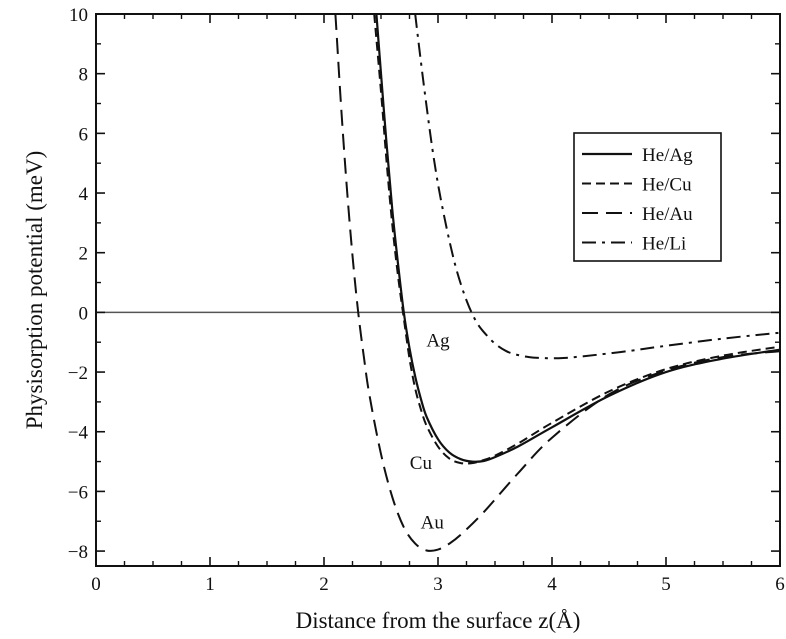 The image size is (786, 639). What do you see at coordinates (667, 155) in the screenshot?
I see `legend-label-he-ag: He/Ag` at bounding box center [667, 155].